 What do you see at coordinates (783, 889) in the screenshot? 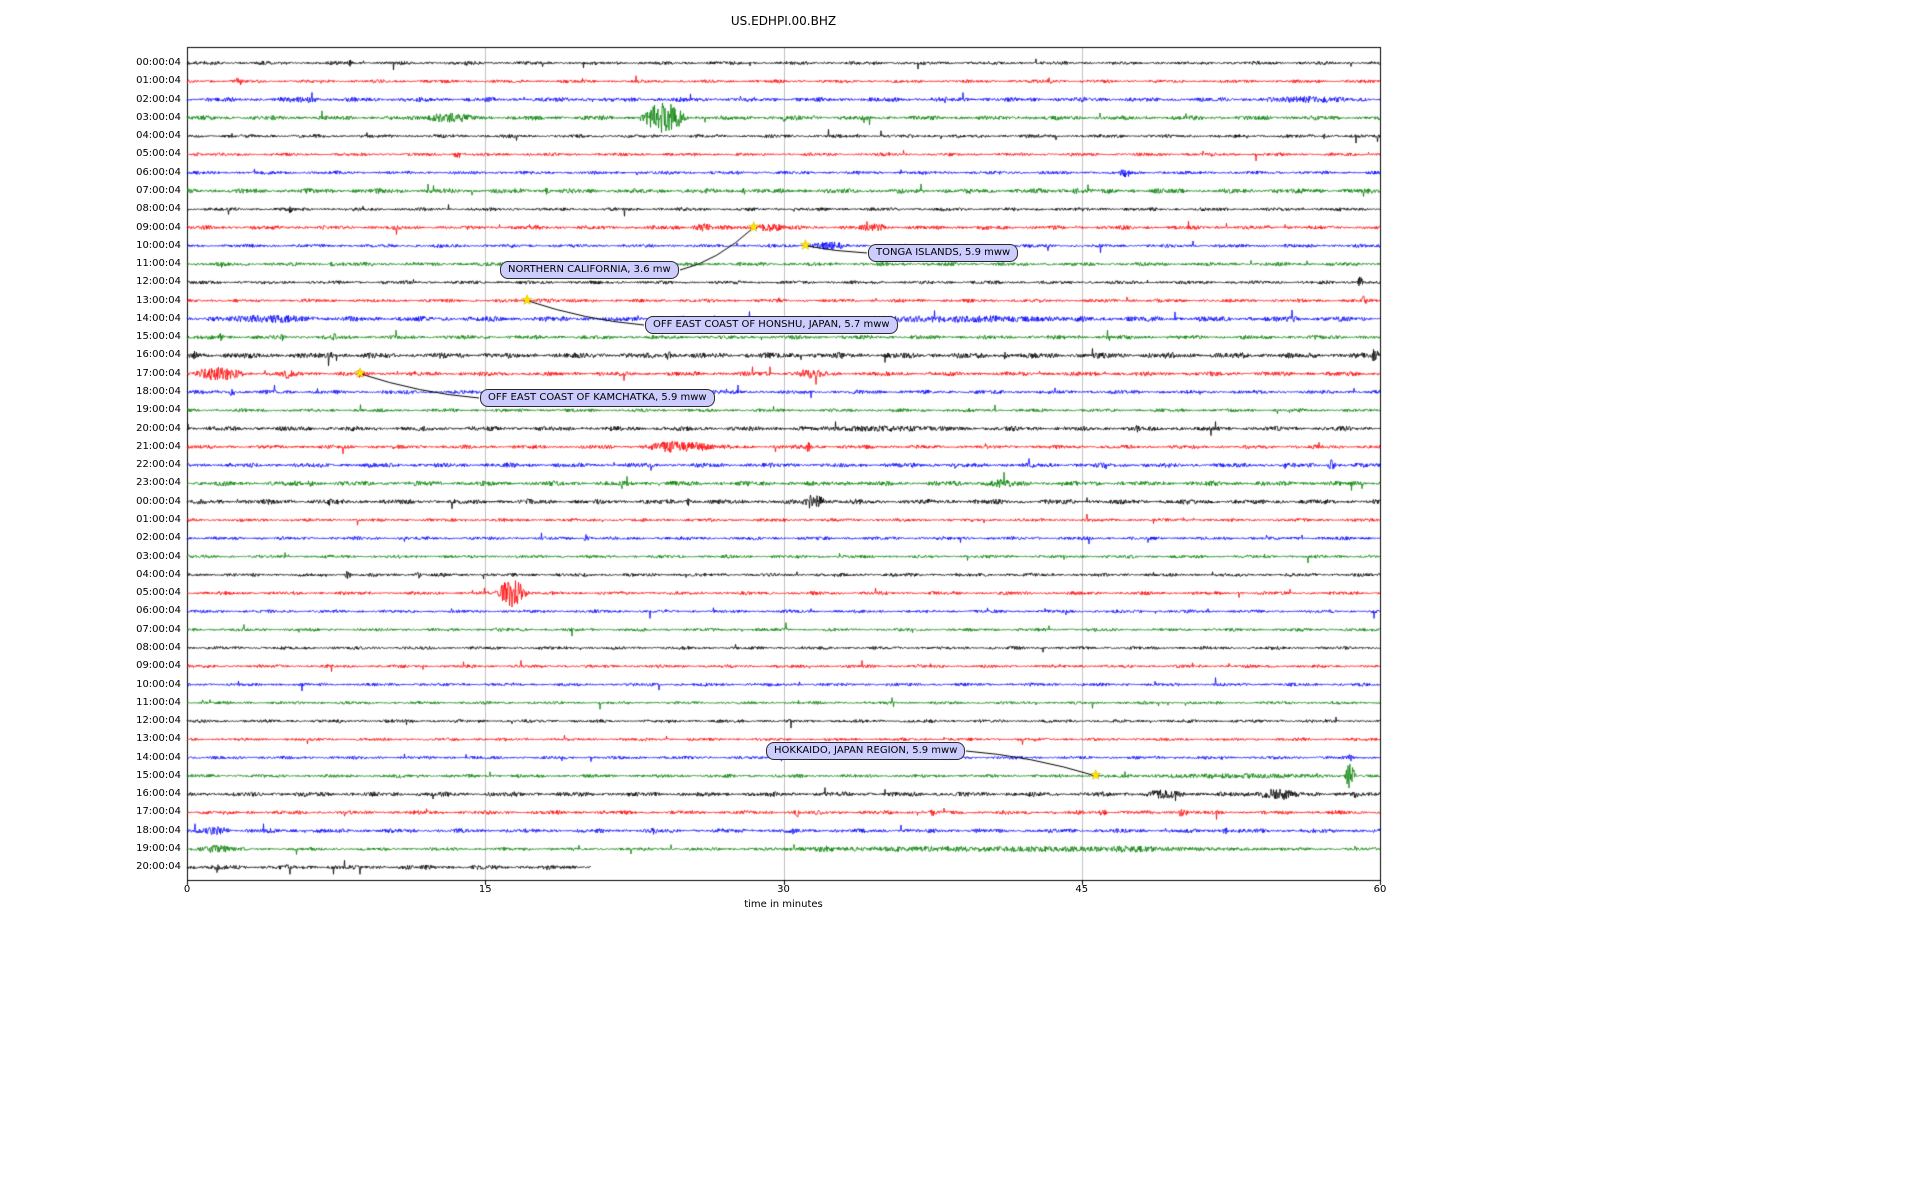
I see `x-tick-label: 30` at bounding box center [783, 889].